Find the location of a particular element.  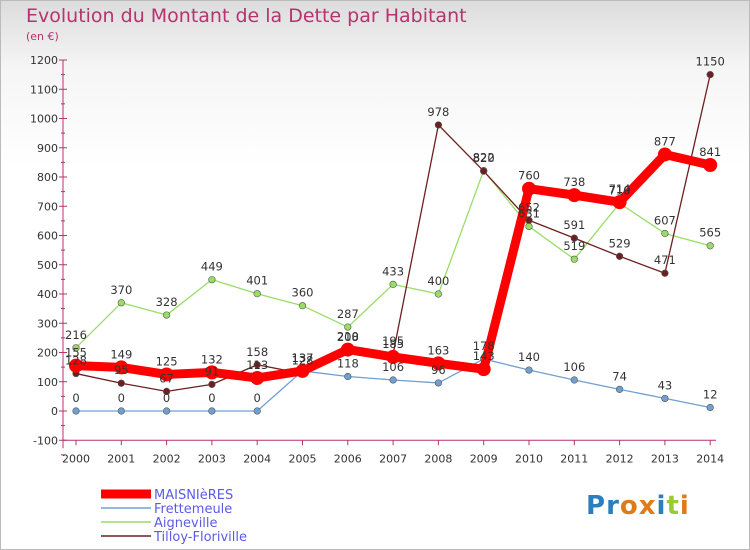

data-label: 877 is located at coordinates (665, 141).